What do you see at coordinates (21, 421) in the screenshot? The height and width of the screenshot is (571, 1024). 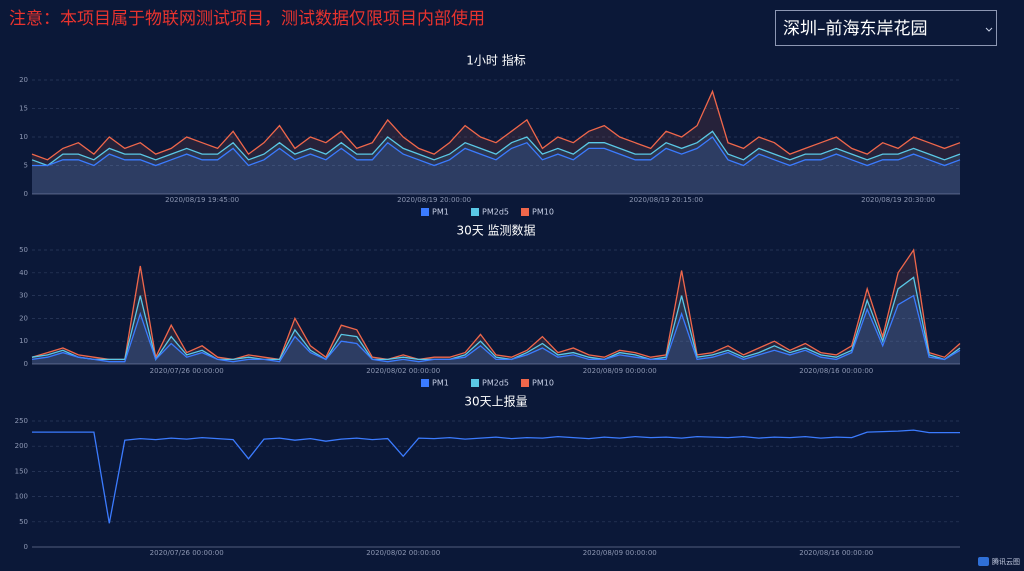 I see `y-tick-label: 250` at bounding box center [21, 421].